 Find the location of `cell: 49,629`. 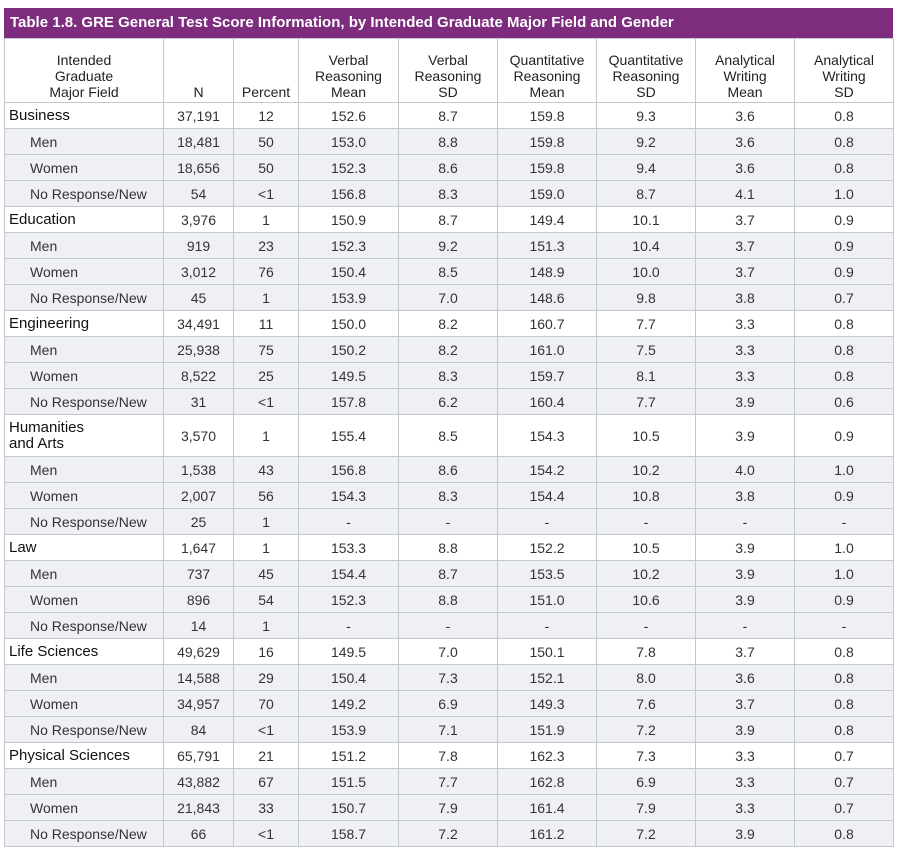

cell: 49,629 is located at coordinates (198, 651).